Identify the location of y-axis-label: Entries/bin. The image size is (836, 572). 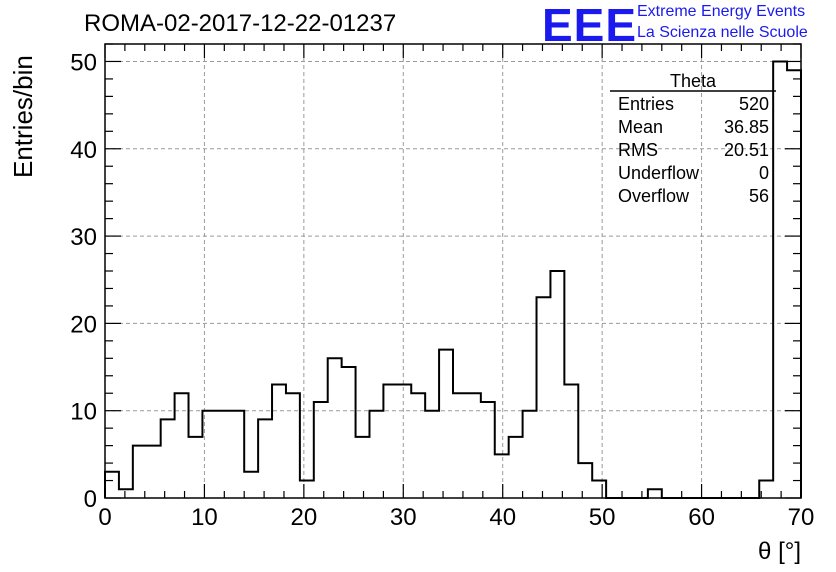
(23, 116).